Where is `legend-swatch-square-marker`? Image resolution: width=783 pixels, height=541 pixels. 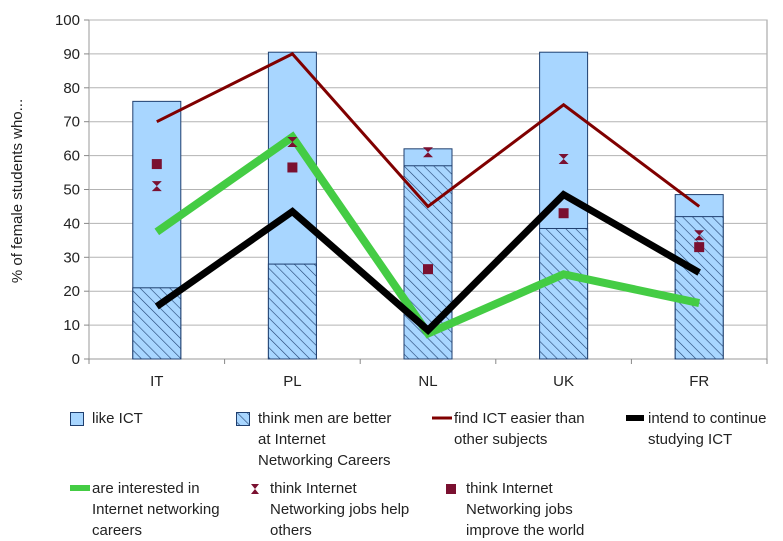
legend-swatch-square-marker is located at coordinates (451, 489).